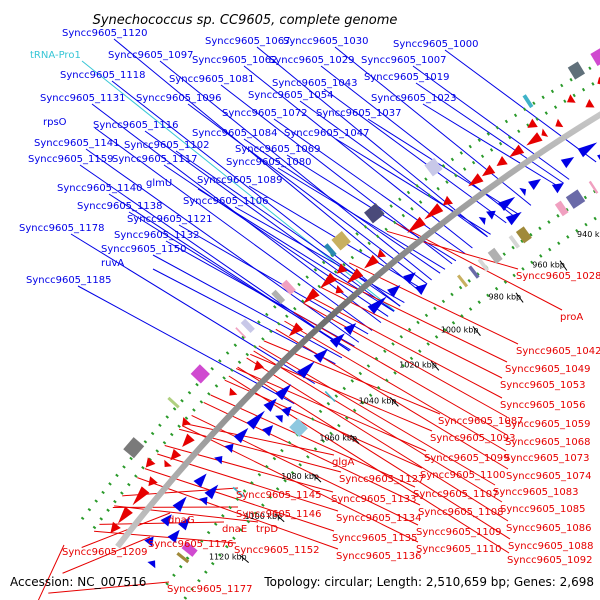 Image resolution: width=600 pixels, height=600 pixels. I want to click on feature-label-reverse: Syncc9605_1146, so click(279, 514).